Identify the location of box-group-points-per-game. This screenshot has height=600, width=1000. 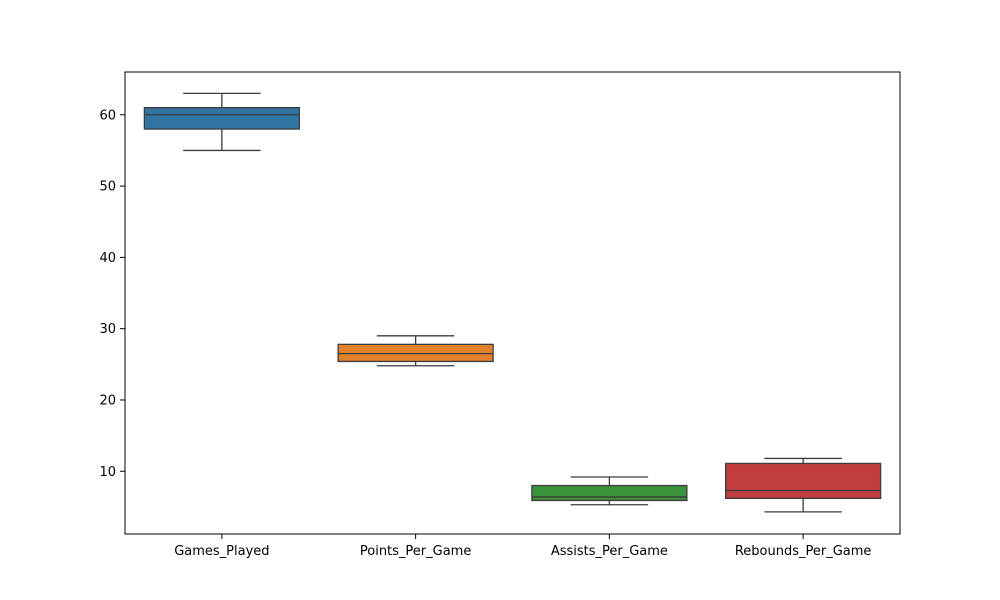
(415, 351).